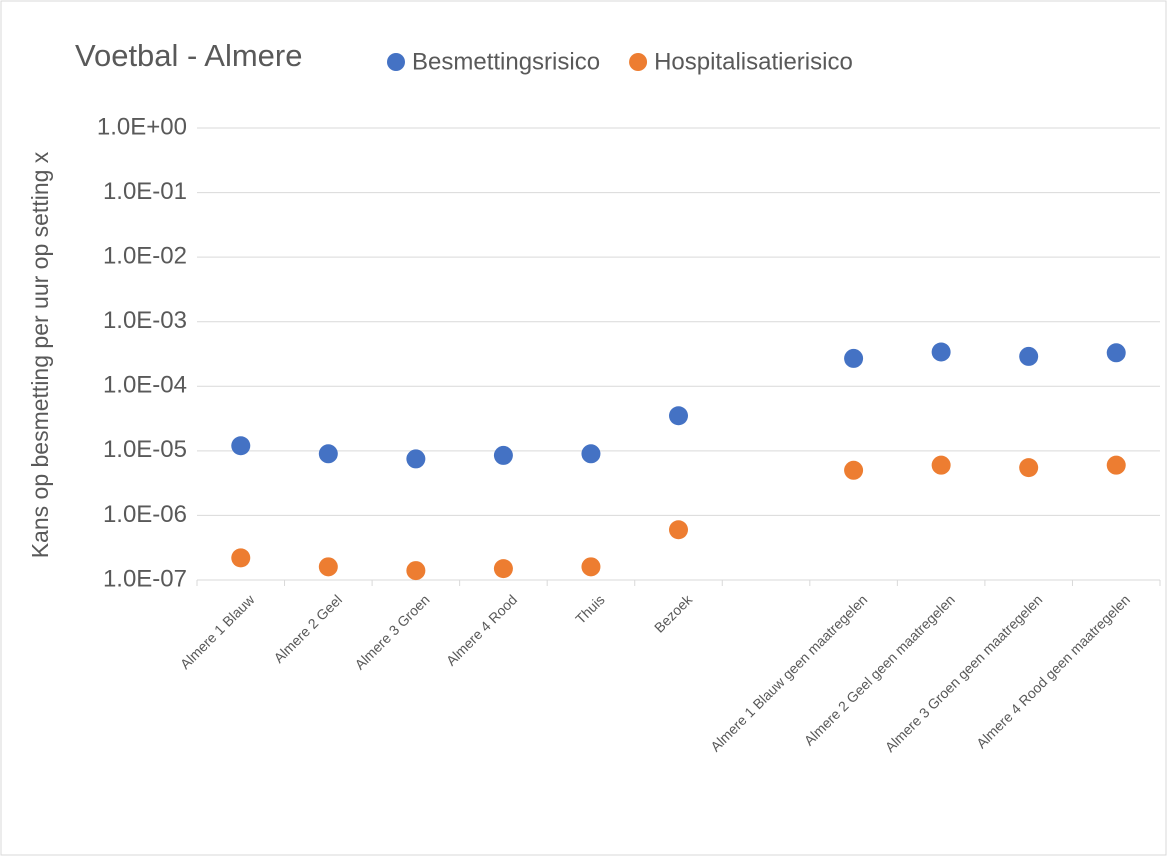 Image resolution: width=1167 pixels, height=861 pixels. I want to click on y-tick-label: 1.0E+00, so click(142, 126).